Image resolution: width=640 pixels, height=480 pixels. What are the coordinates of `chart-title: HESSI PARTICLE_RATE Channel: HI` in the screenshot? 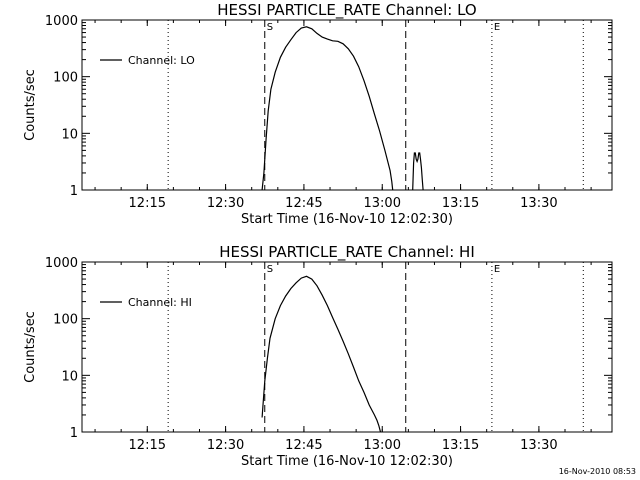 It's located at (347, 252).